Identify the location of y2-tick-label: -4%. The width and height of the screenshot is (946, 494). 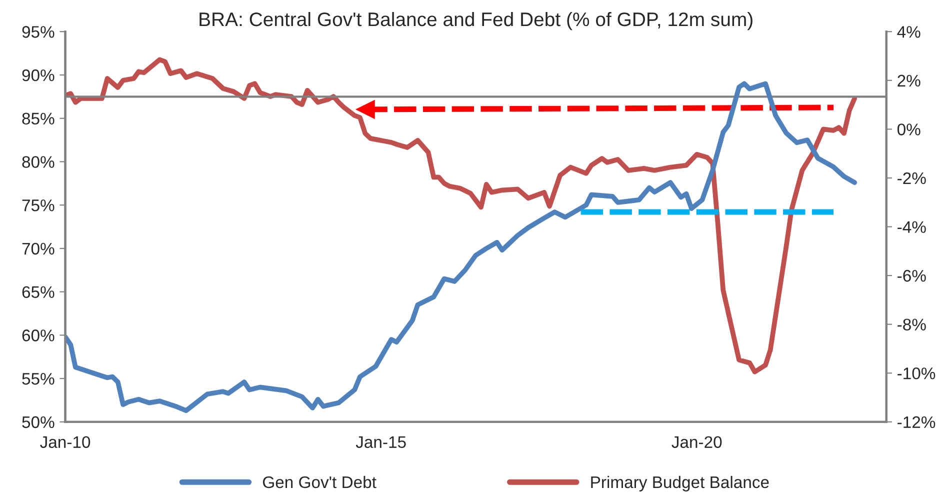
(912, 227).